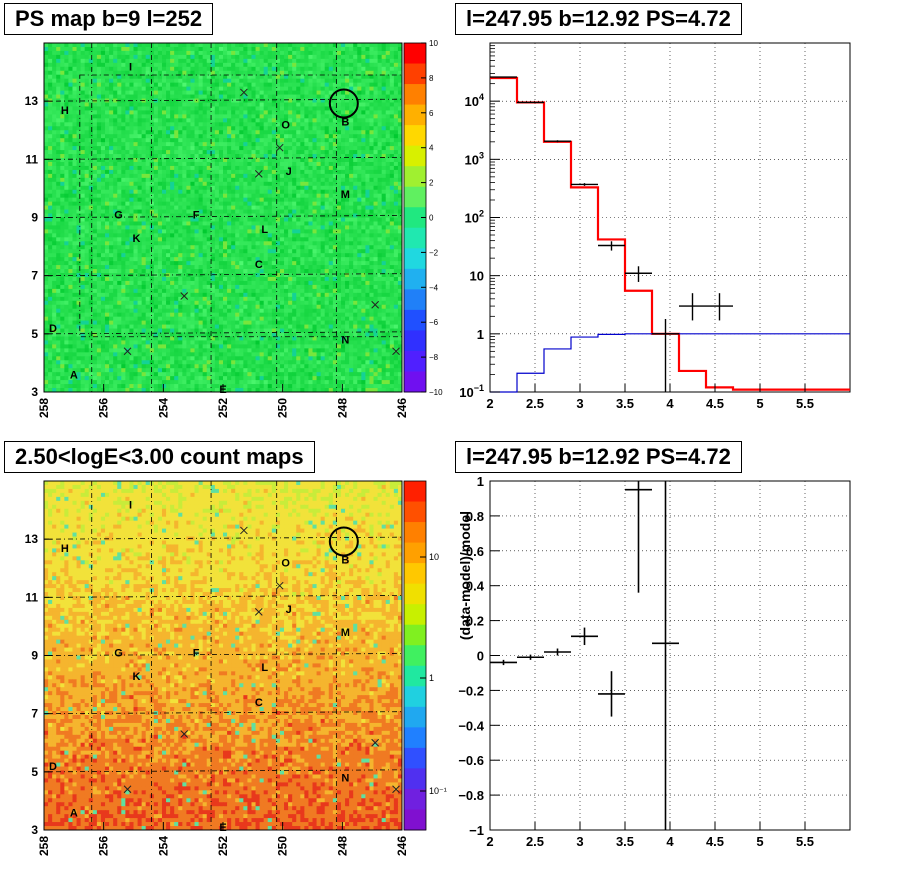 The height and width of the screenshot is (875, 898). I want to click on colorbar-tick-label: 10, so click(433, 43).